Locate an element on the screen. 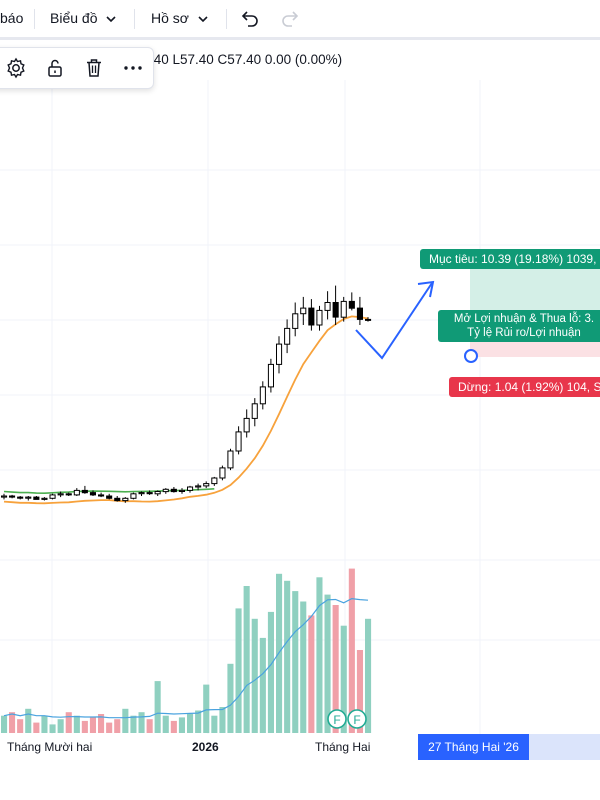  stop-label: Dừng: 1.04 (1.92%) 104, S is located at coordinates (524, 387).